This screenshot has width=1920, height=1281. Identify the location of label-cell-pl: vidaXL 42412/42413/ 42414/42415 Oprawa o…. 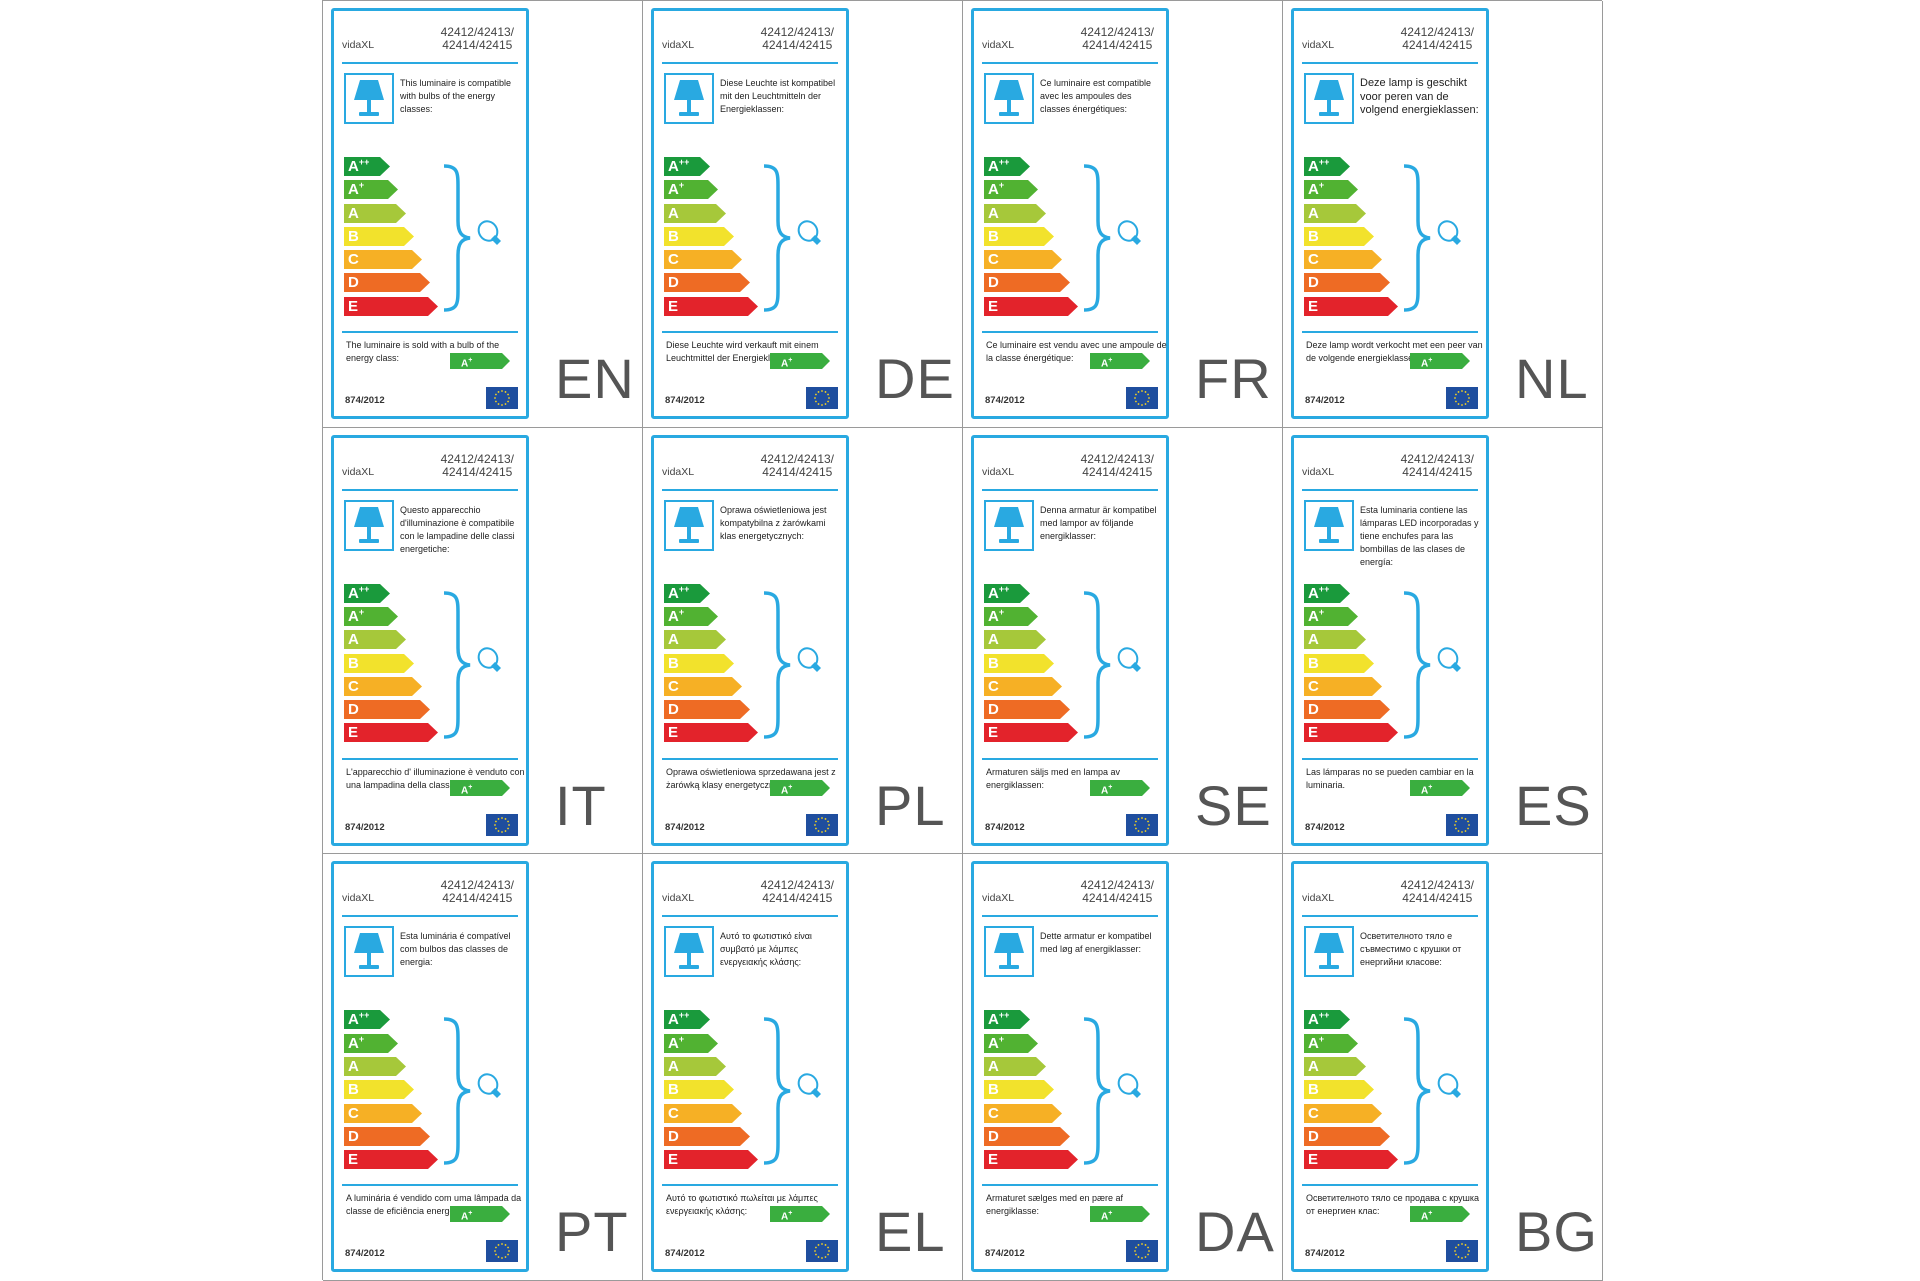
(803, 641).